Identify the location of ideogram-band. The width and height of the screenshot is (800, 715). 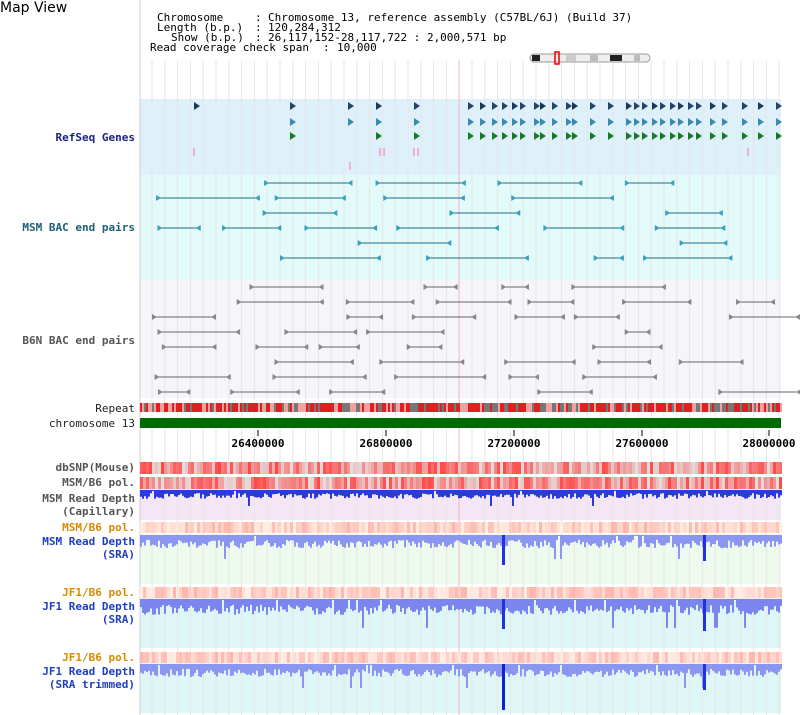
(536, 58).